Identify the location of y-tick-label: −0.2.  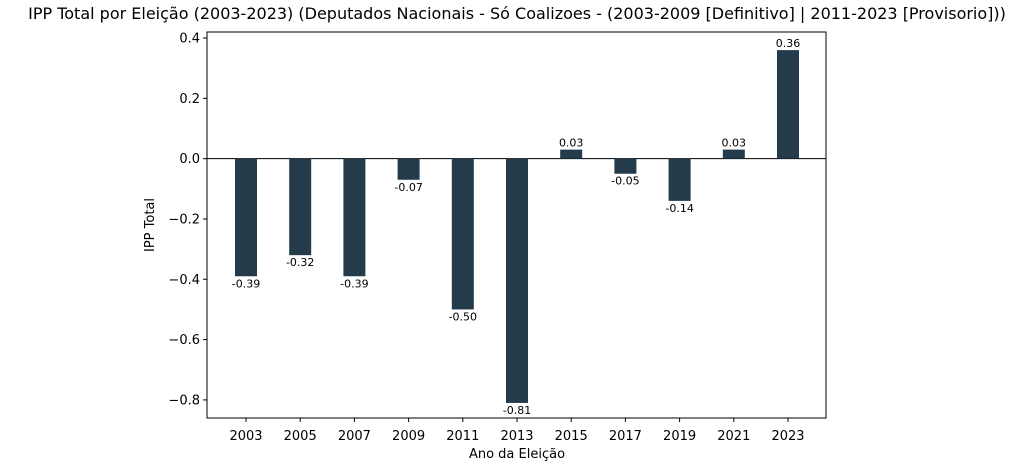
(184, 219).